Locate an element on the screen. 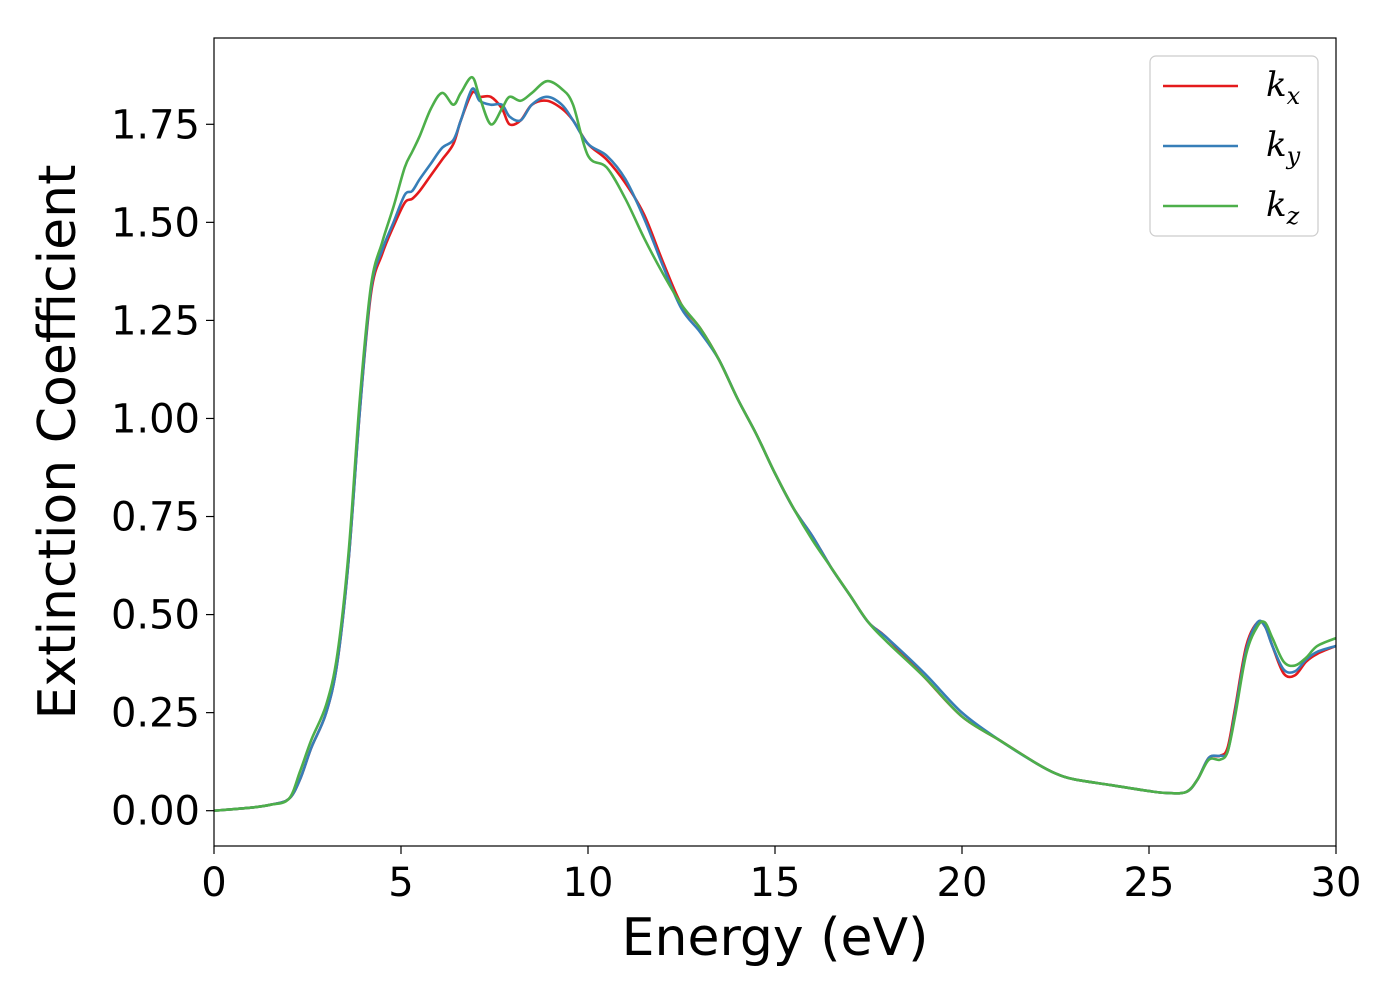 The width and height of the screenshot is (1400, 1000). y-tick-label: 0.25 is located at coordinates (155, 714).